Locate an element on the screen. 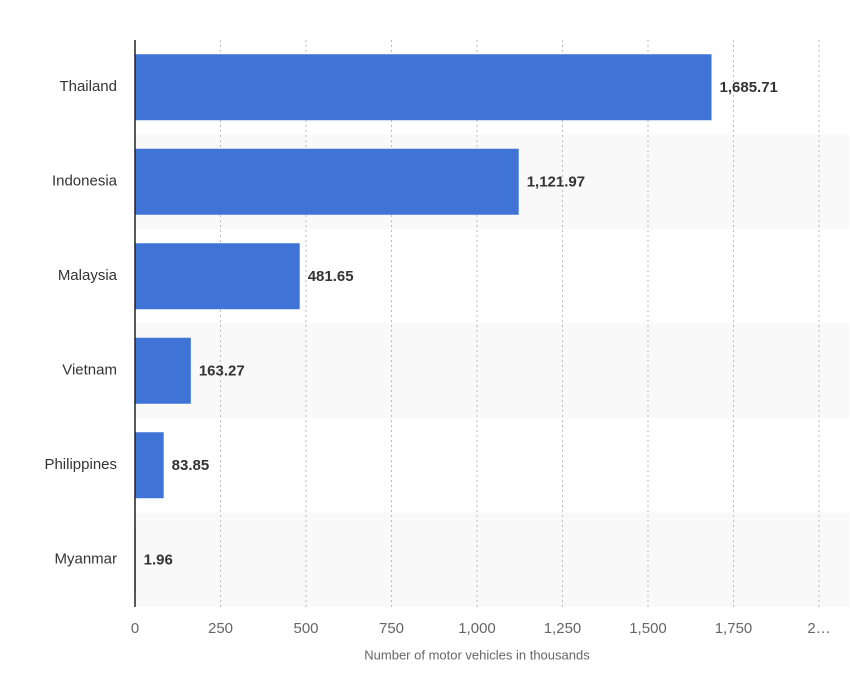 This screenshot has height=674, width=850. value-label: 1,685.71 is located at coordinates (749, 87).